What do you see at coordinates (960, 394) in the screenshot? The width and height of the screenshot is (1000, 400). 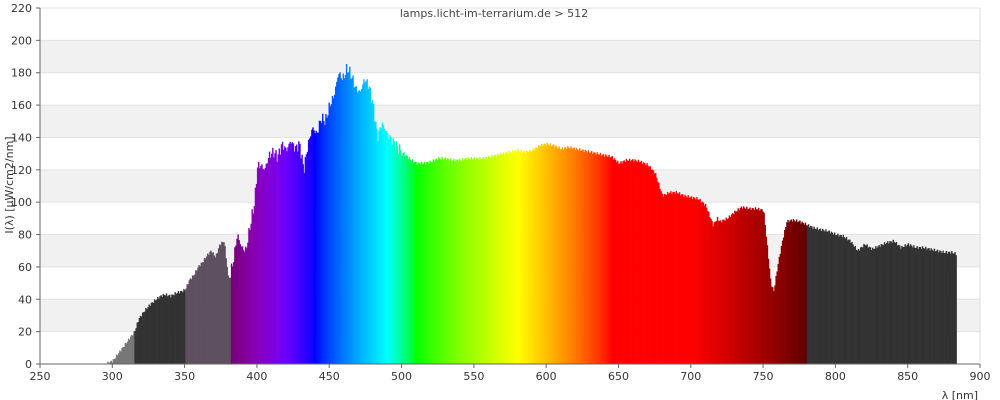 I see `x-axis-label: λ [nm]` at bounding box center [960, 394].